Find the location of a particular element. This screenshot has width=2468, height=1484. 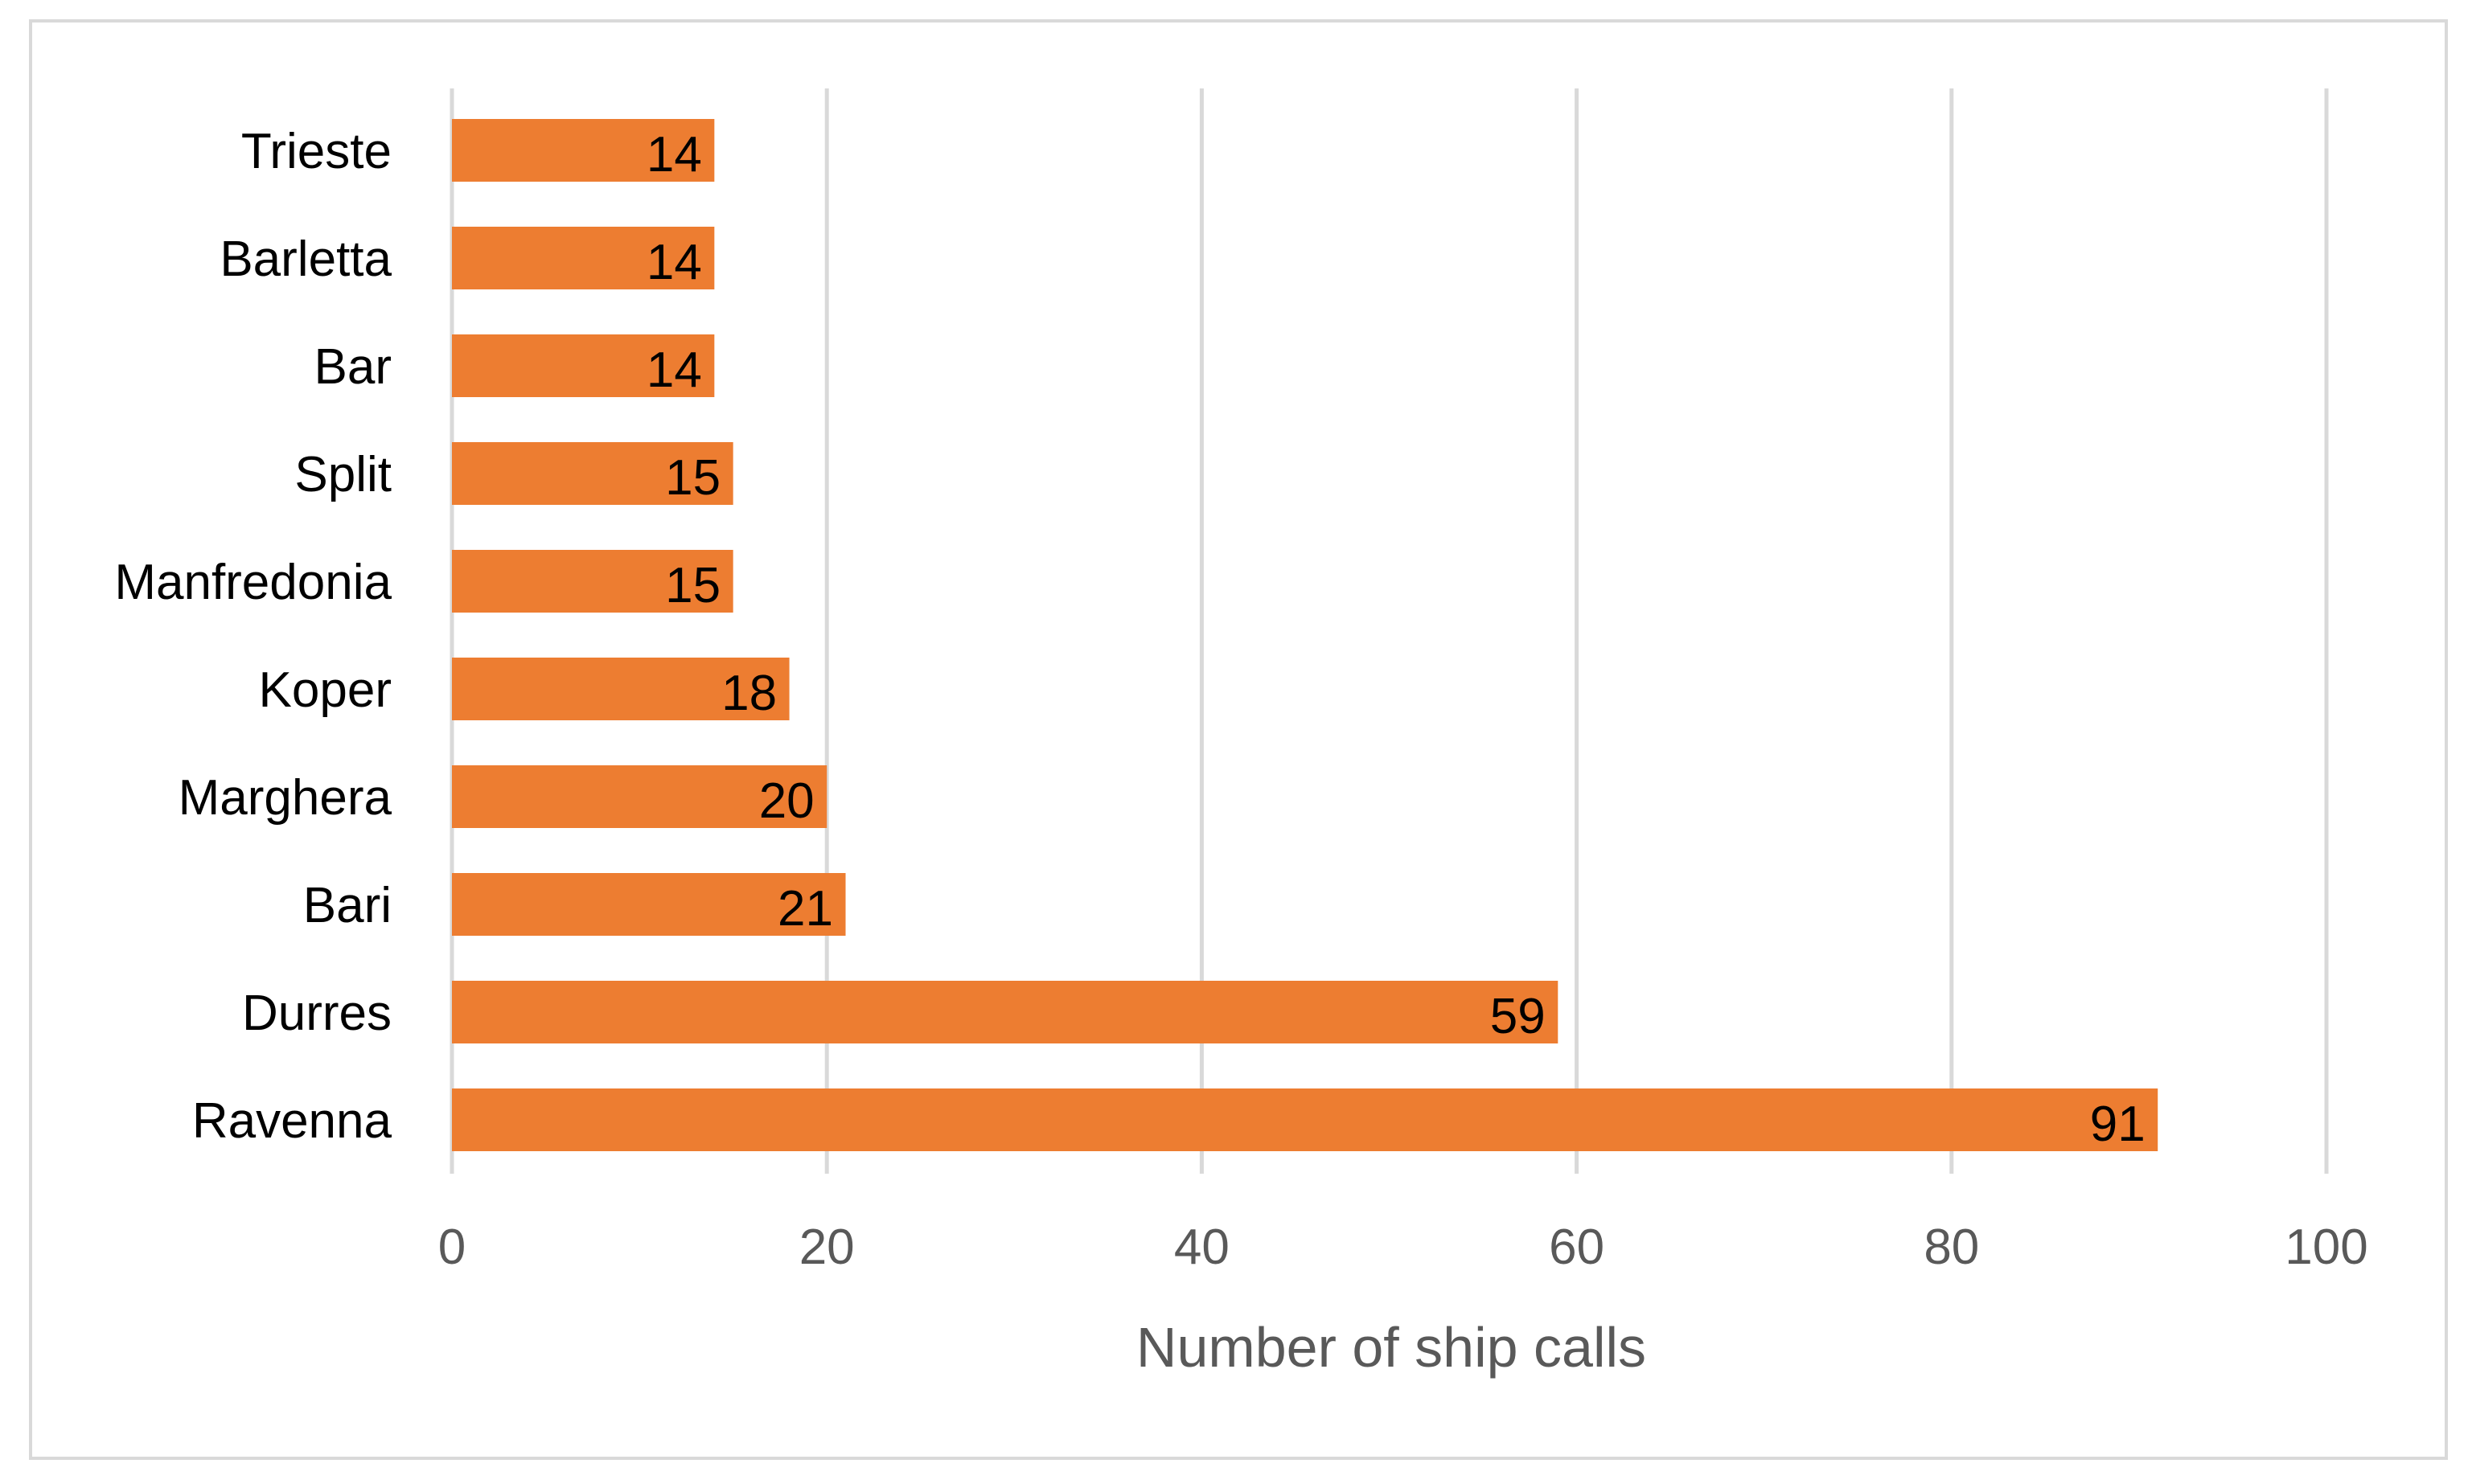

bar-barletta is located at coordinates (583, 258).